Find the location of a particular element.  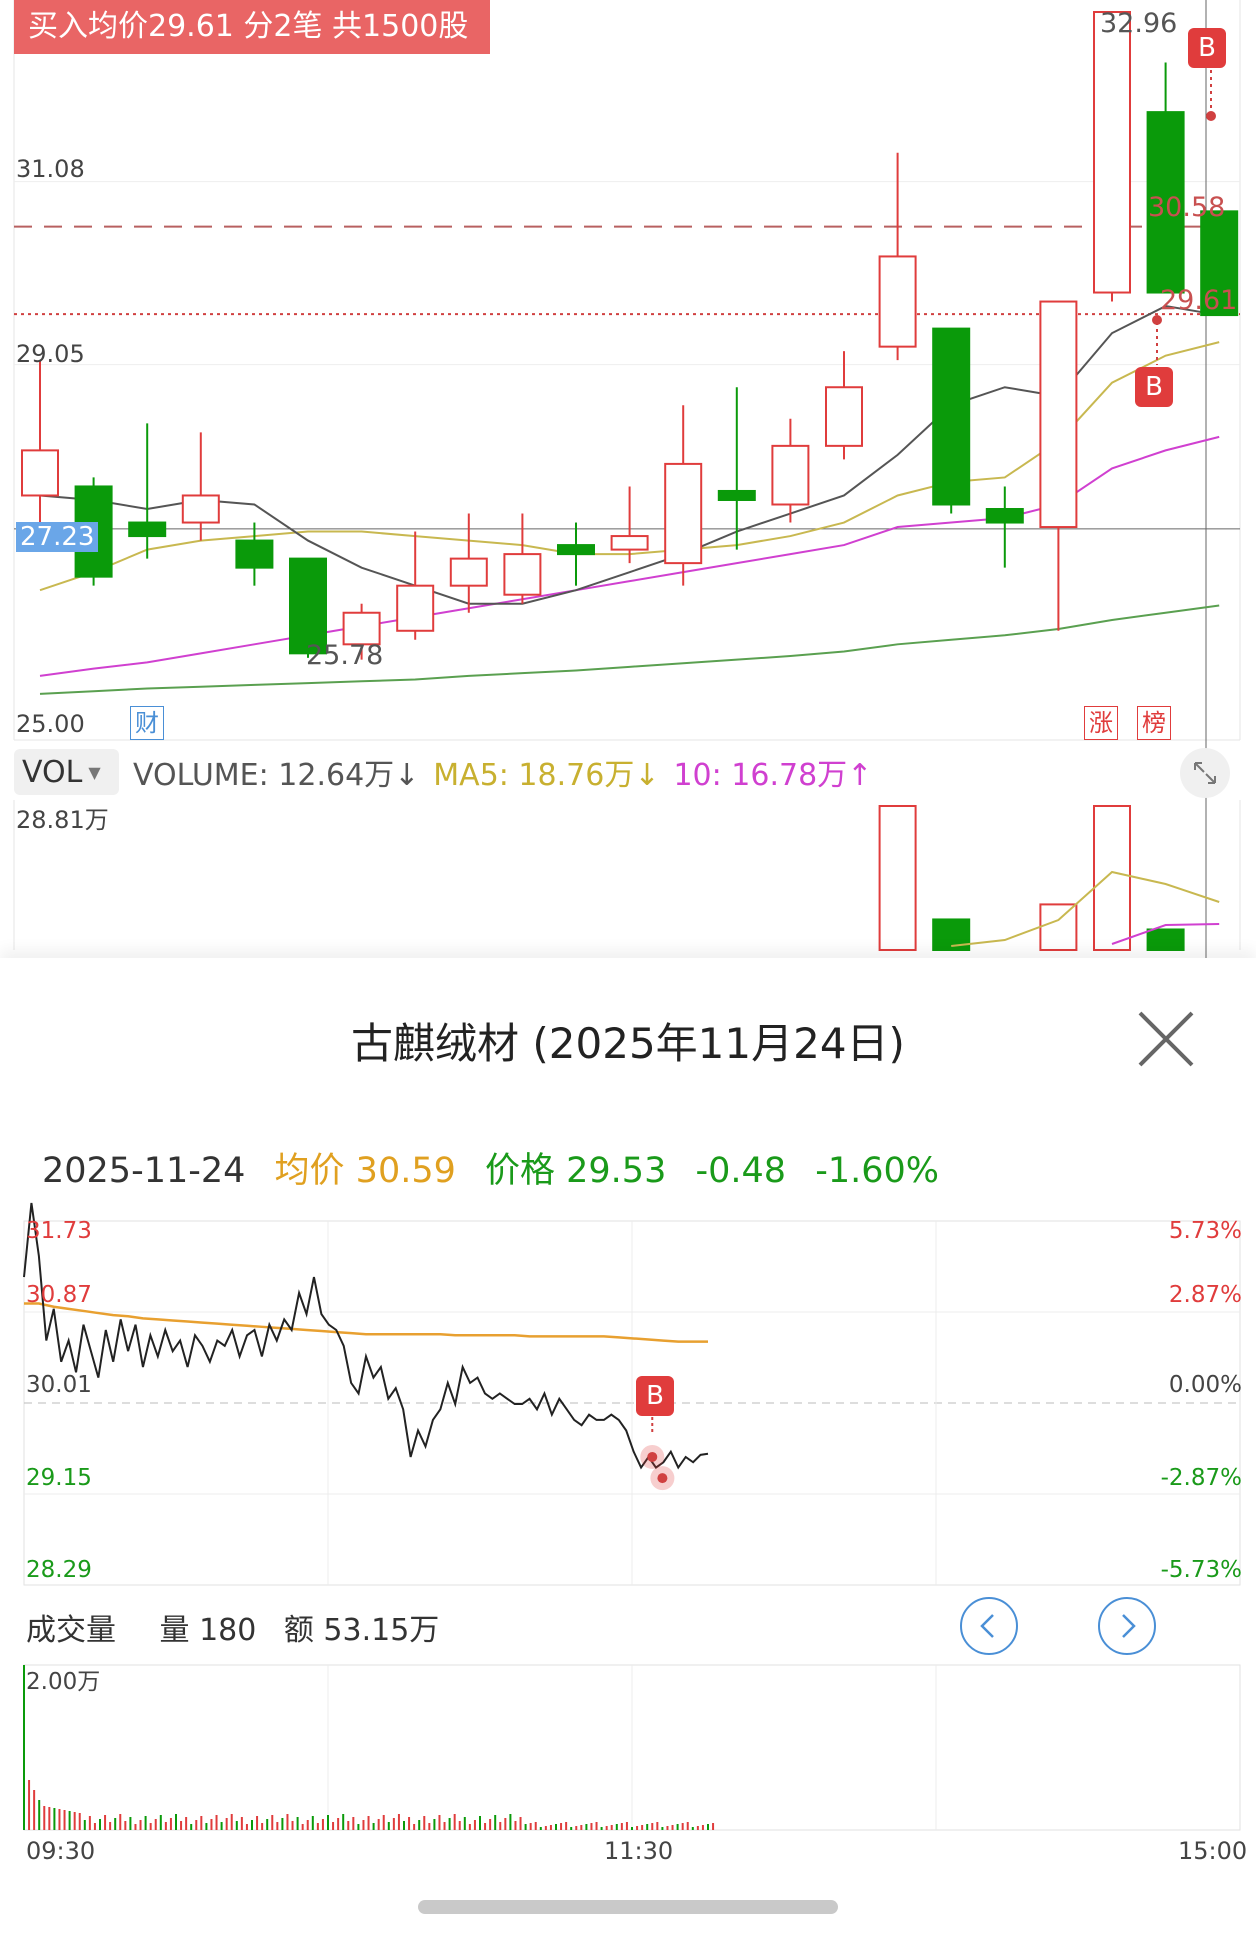

intraday-pct-label-1: 5.73% is located at coordinates (1205, 1231).